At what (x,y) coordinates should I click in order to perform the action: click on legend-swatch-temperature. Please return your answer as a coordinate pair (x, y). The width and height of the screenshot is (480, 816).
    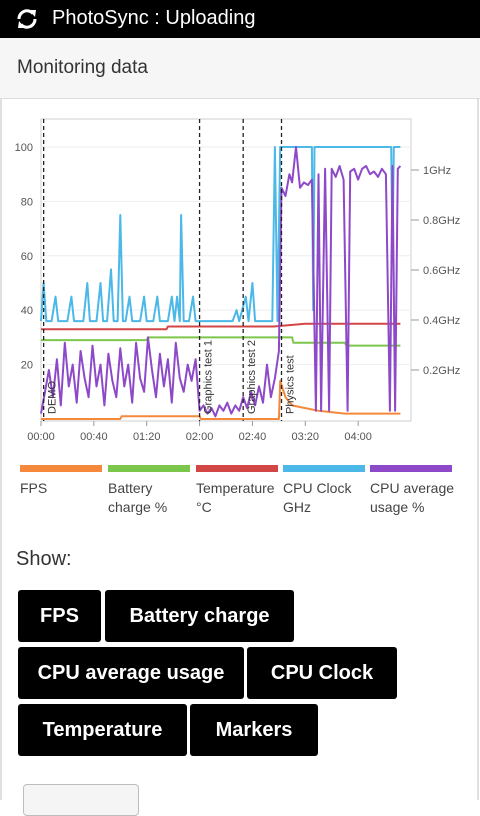
    Looking at the image, I should click on (237, 468).